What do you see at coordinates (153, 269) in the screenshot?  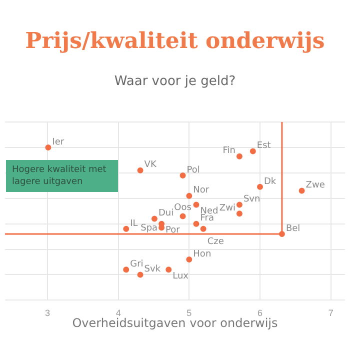 I see `annotation: Svk` at bounding box center [153, 269].